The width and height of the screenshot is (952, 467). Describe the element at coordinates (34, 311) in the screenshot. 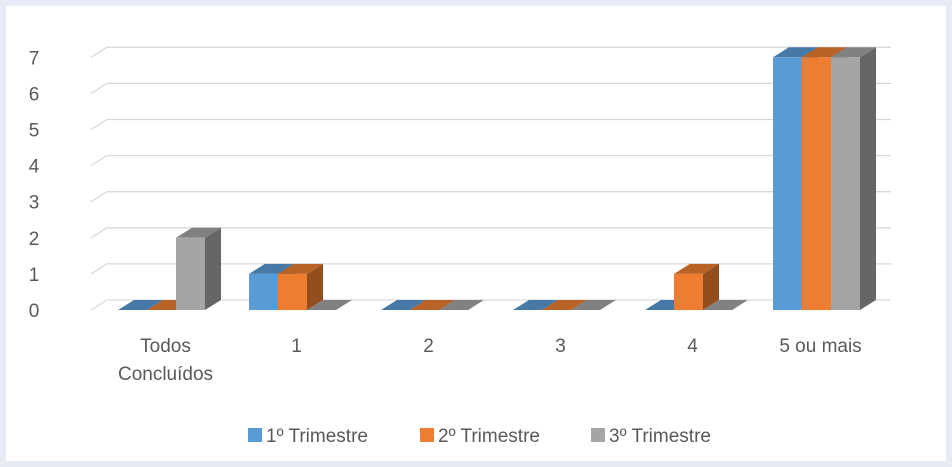

I see `y-tick-label: 0` at that location.